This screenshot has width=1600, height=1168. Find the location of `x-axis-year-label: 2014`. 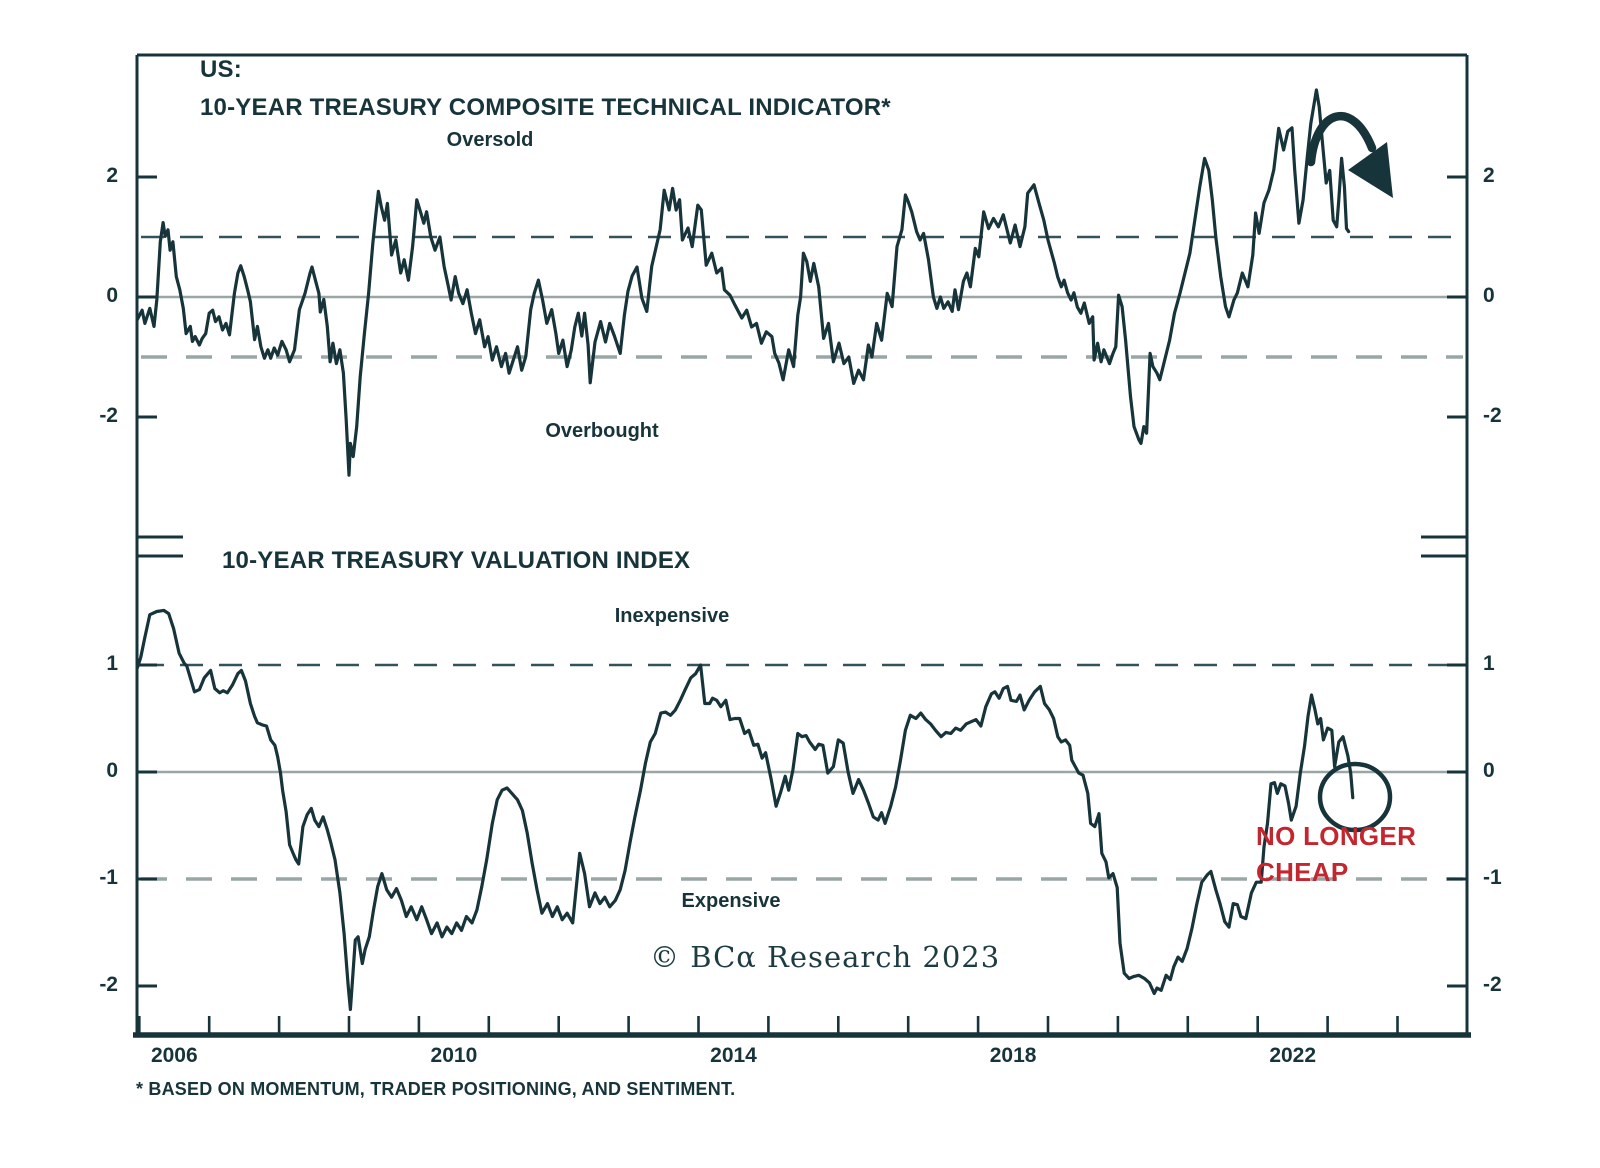

x-axis-year-label: 2014 is located at coordinates (733, 1055).